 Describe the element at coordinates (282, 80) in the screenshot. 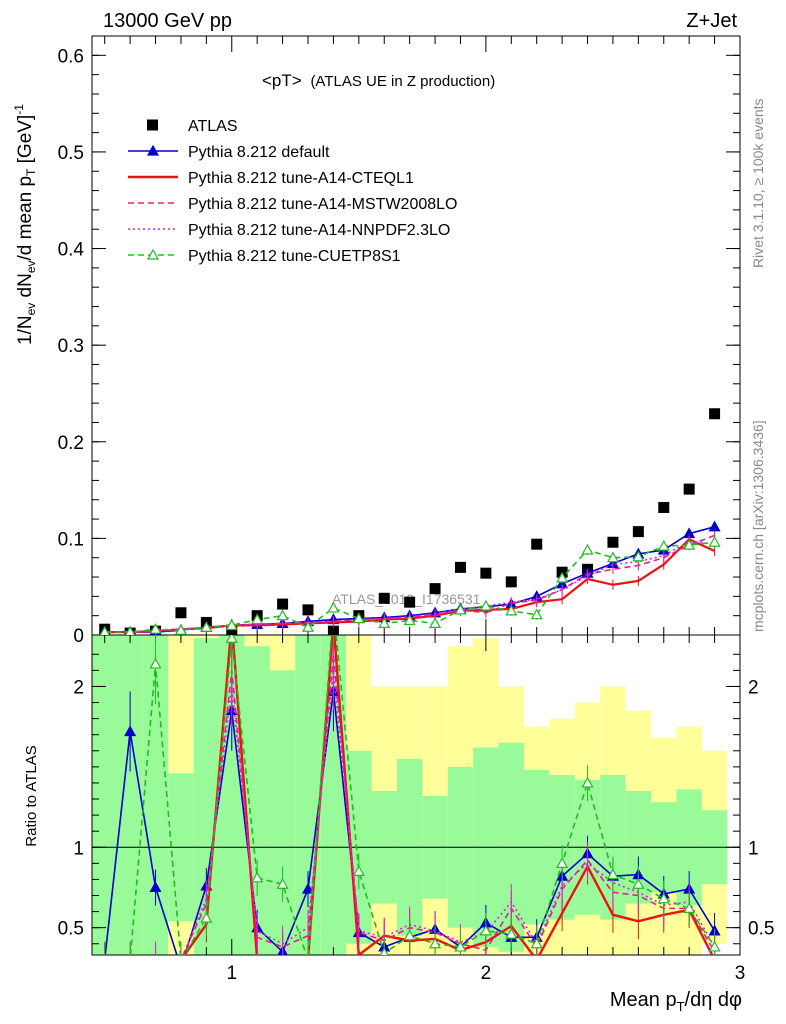

I see `plot-title-main: <pT>` at that location.